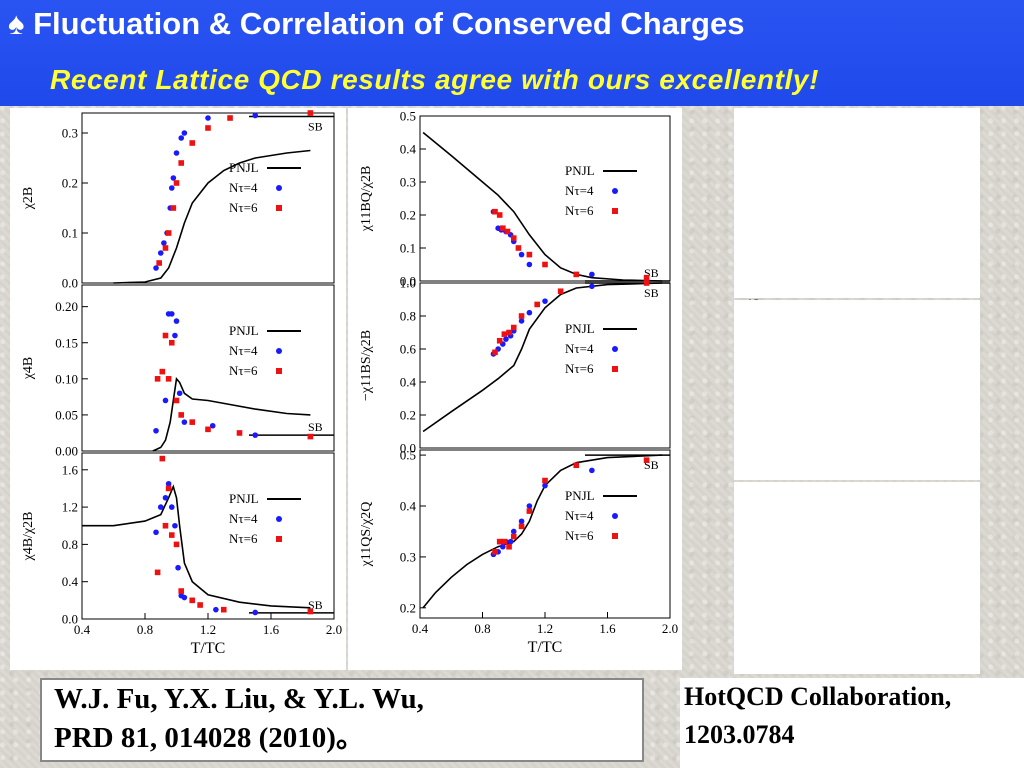 The width and height of the screenshot is (1024, 768). I want to click on y-tick-label: 0.20, so click(66, 306).